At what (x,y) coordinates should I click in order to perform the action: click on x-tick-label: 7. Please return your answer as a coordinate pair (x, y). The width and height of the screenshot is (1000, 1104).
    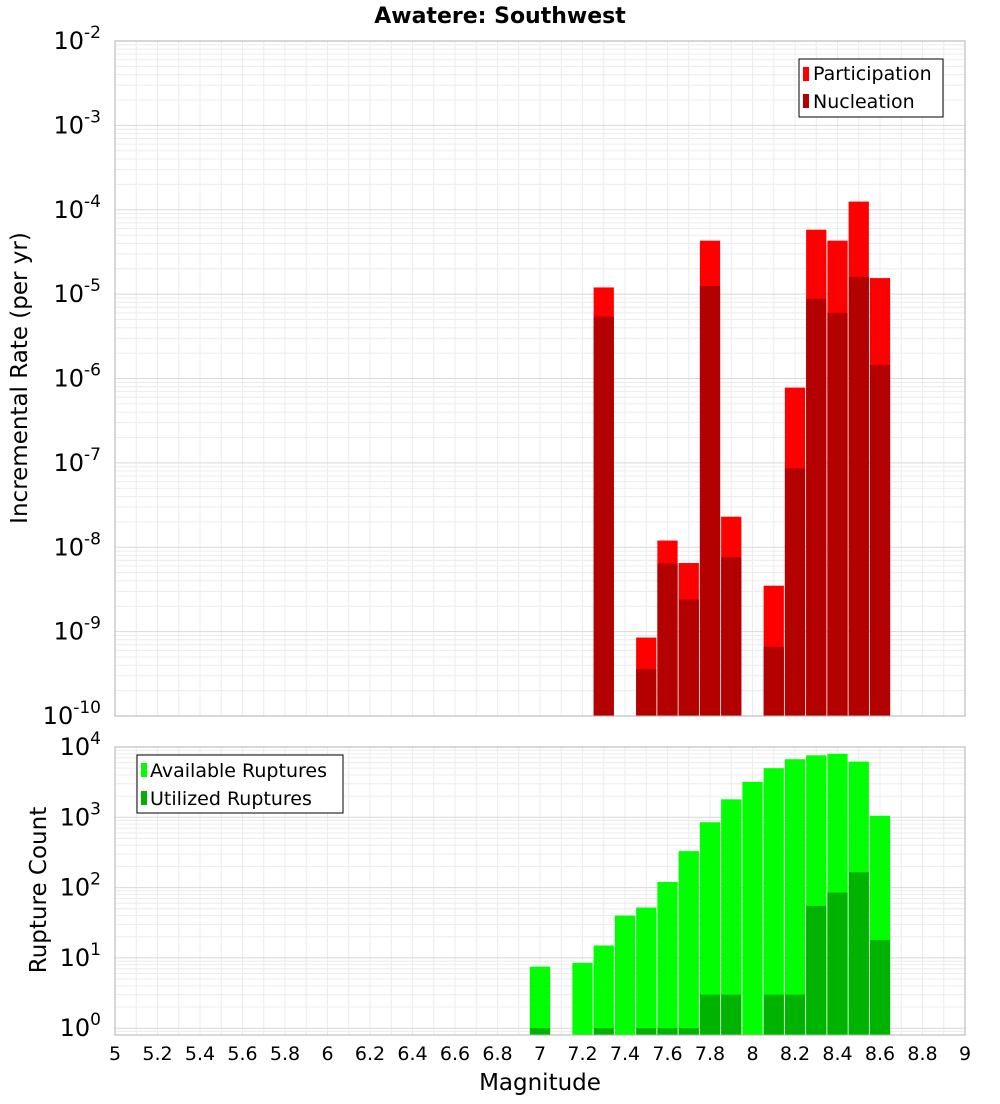
    Looking at the image, I should click on (540, 1054).